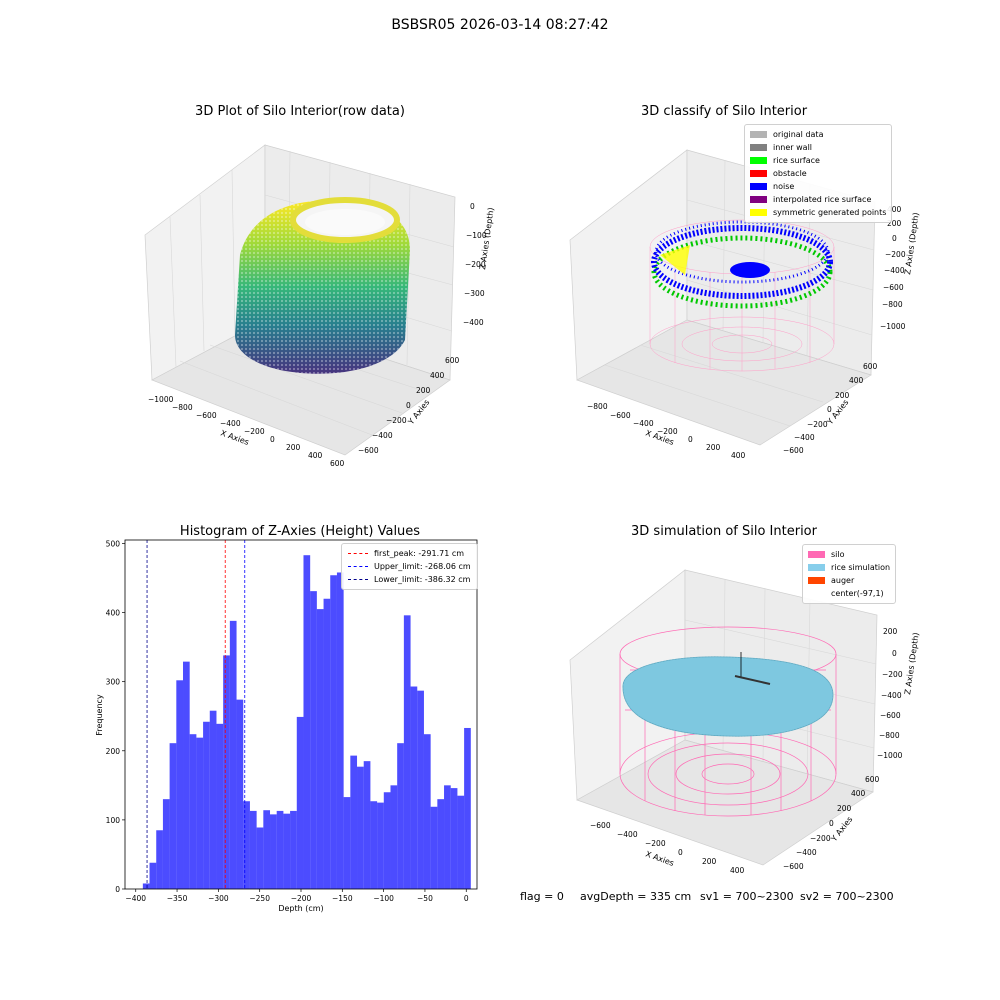  I want to click on legend-item: symmetric generated points, so click(818, 212).